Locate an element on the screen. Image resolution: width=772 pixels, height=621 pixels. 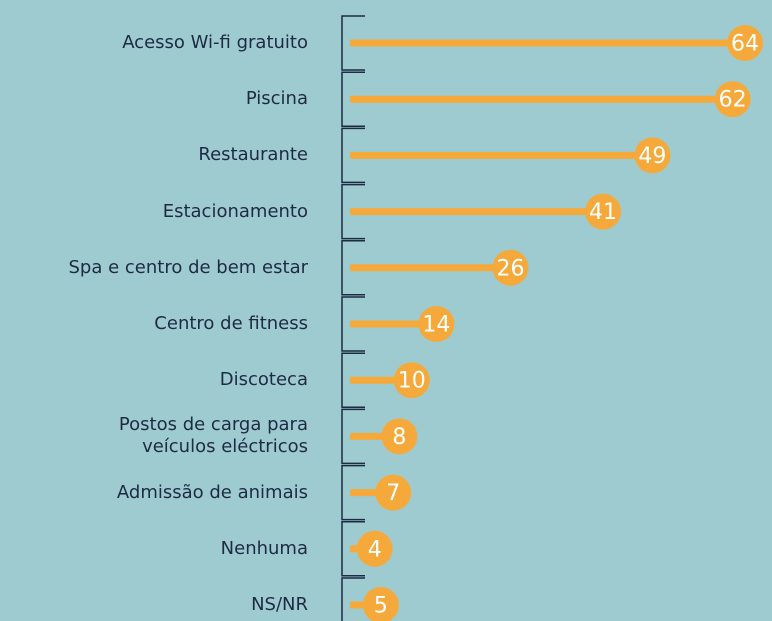
value-label: 10 is located at coordinates (412, 381).